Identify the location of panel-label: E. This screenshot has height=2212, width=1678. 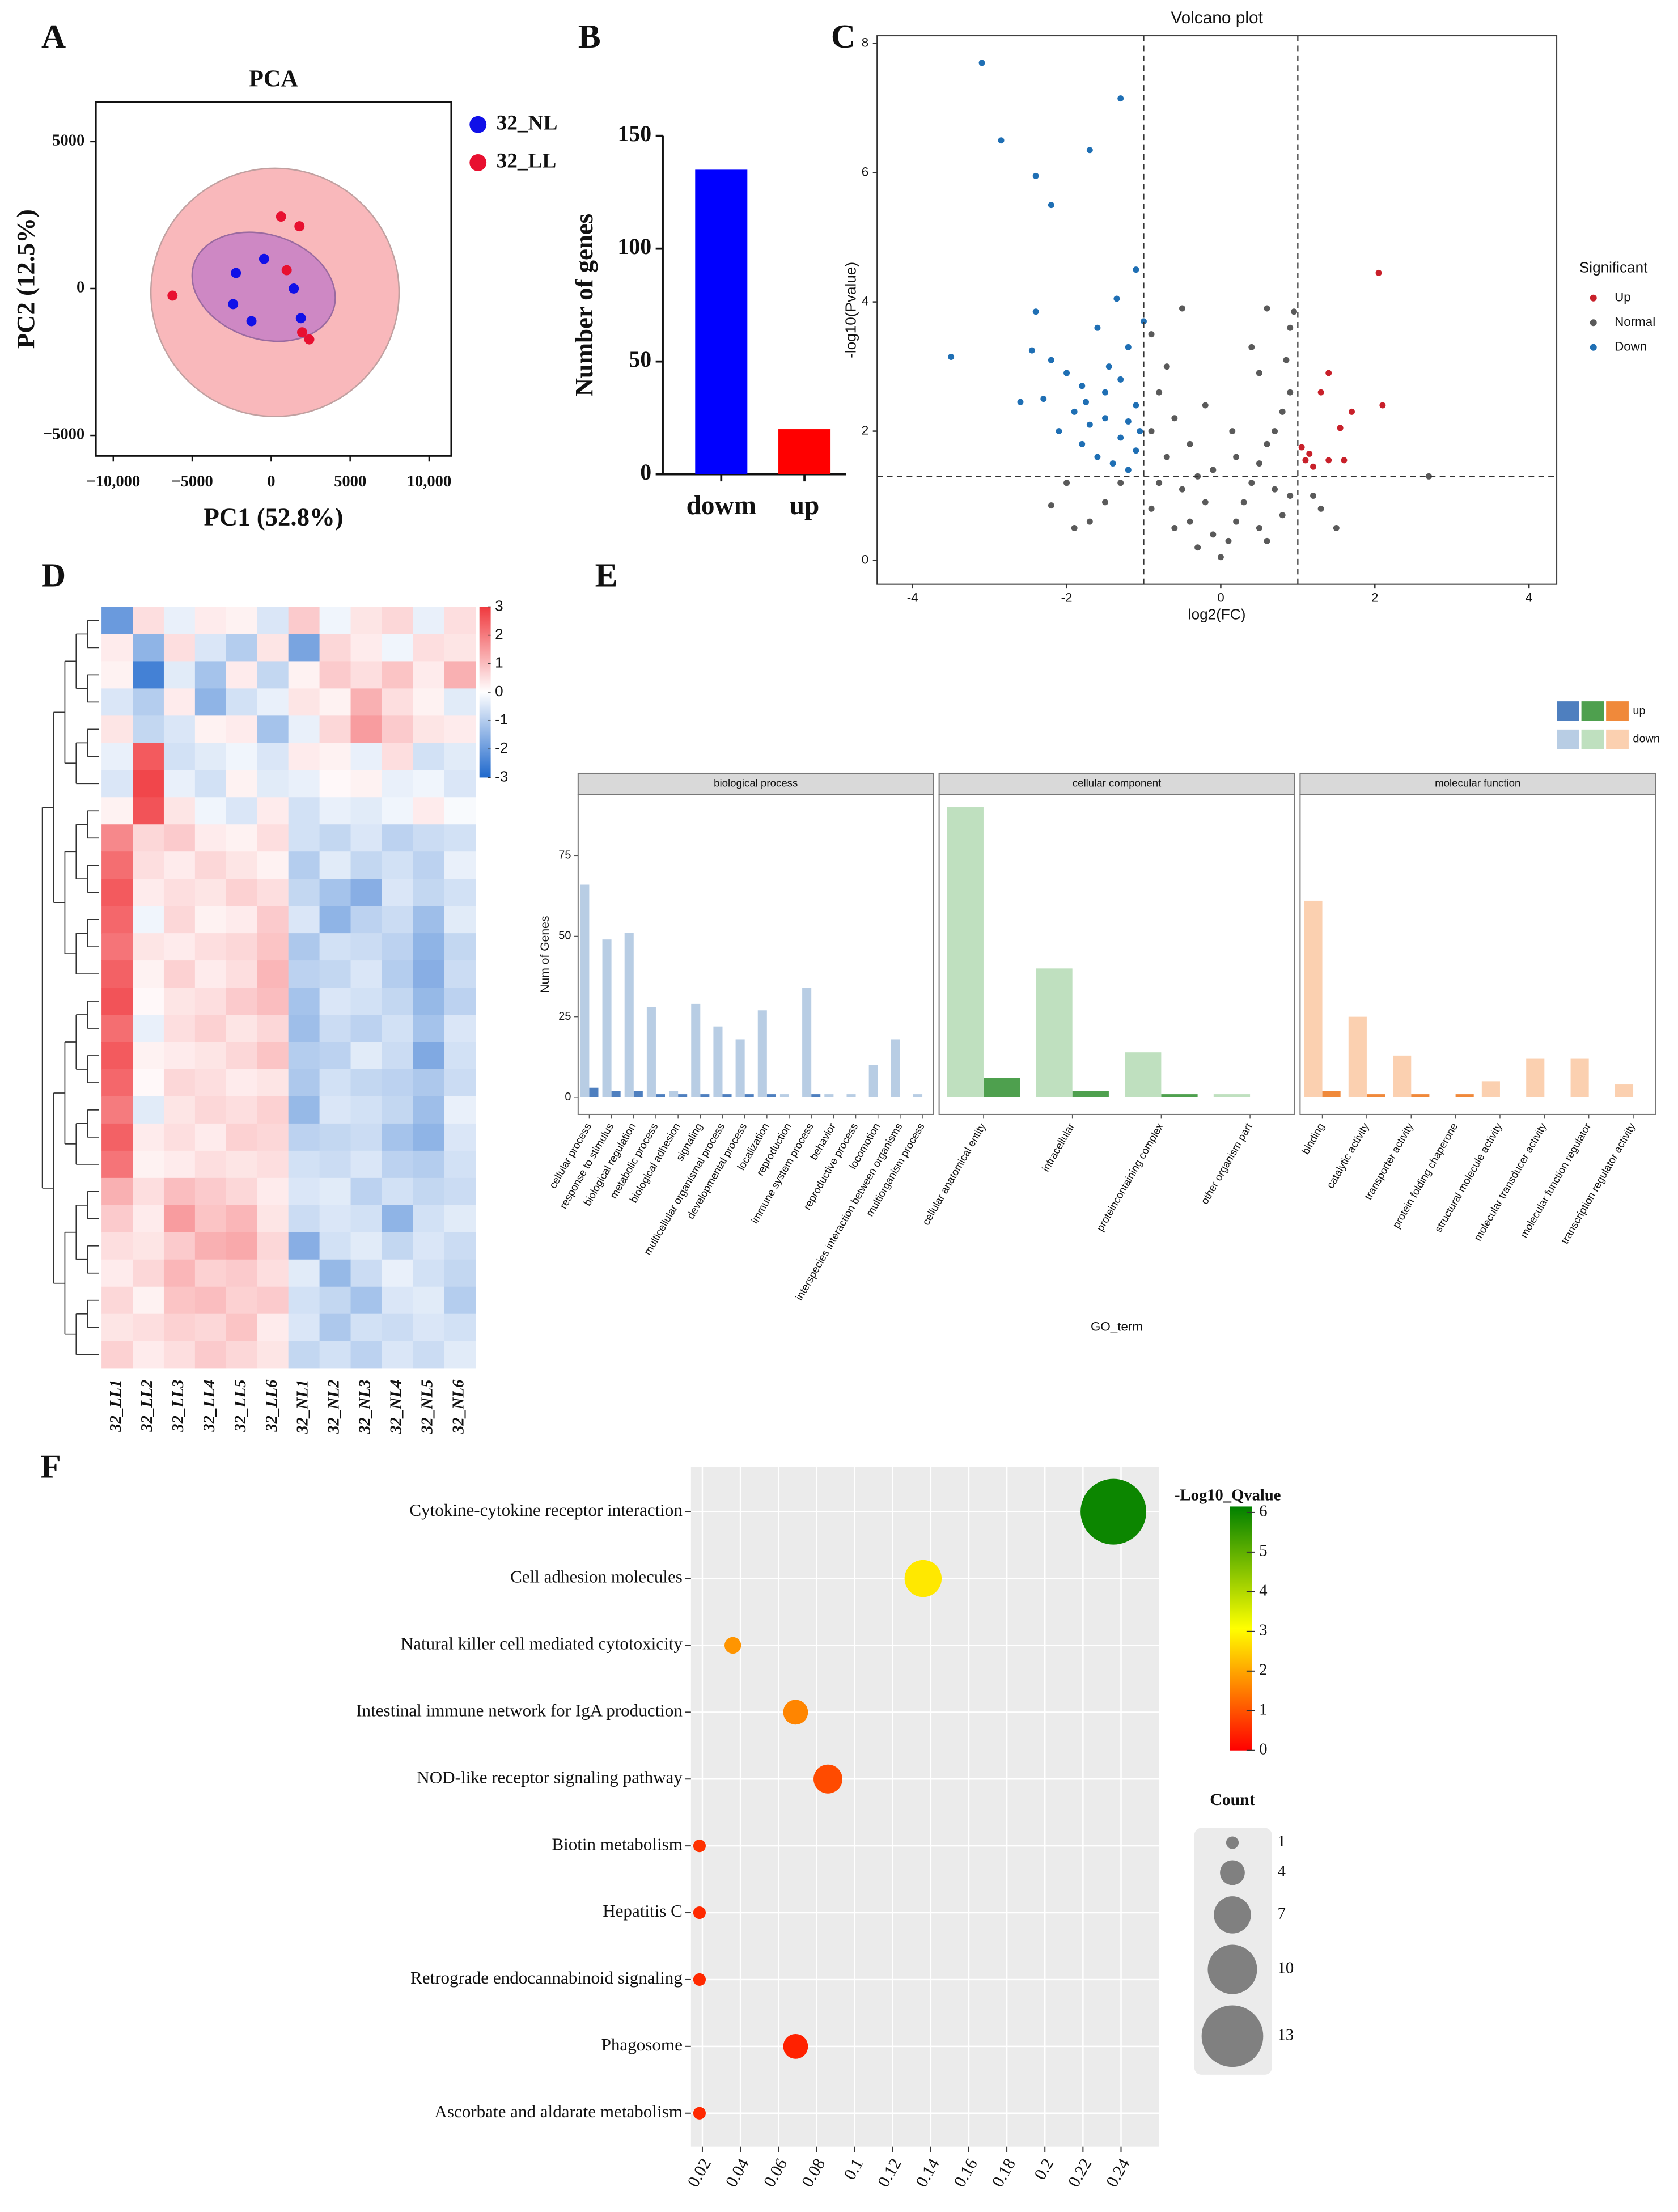
(606, 575).